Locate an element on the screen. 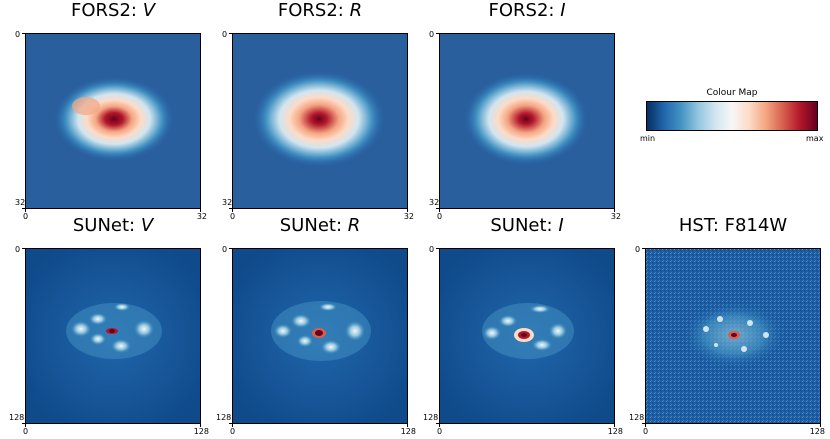 This screenshot has width=830, height=439. panel-title: FORS2: R is located at coordinates (320, 10).